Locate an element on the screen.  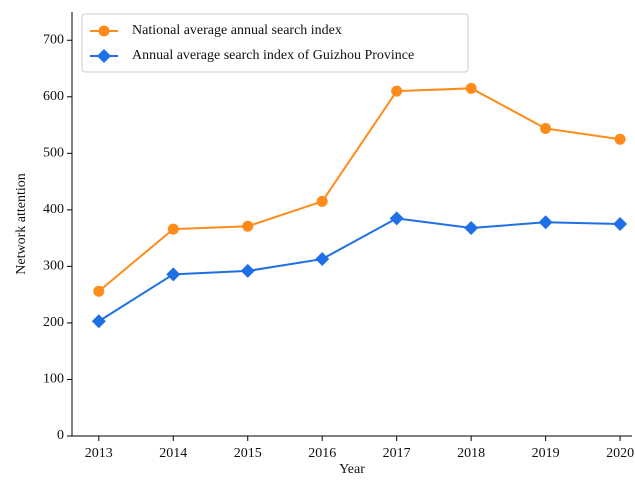
y-tick-label: 100 is located at coordinates (53, 379).